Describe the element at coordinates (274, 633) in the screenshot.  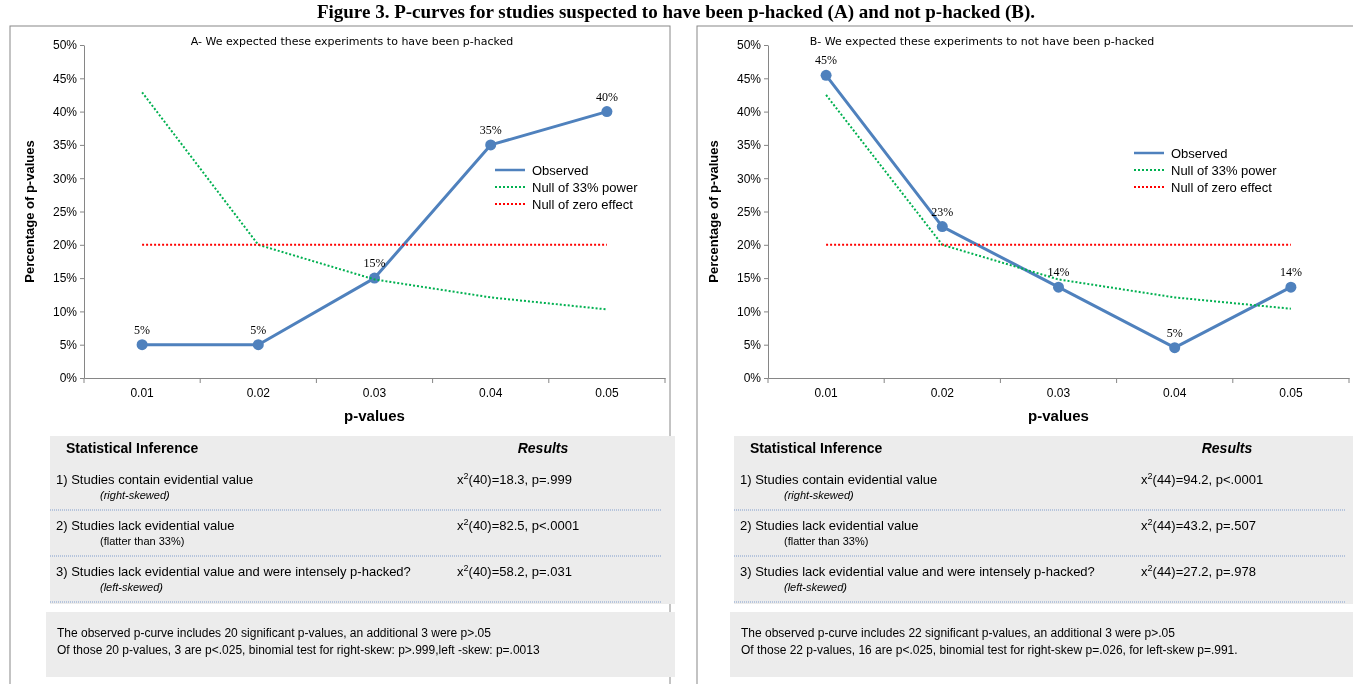
I see `text: The observed p-curve includes 20 significant p-values, an additional 3 were p>.05` at that location.